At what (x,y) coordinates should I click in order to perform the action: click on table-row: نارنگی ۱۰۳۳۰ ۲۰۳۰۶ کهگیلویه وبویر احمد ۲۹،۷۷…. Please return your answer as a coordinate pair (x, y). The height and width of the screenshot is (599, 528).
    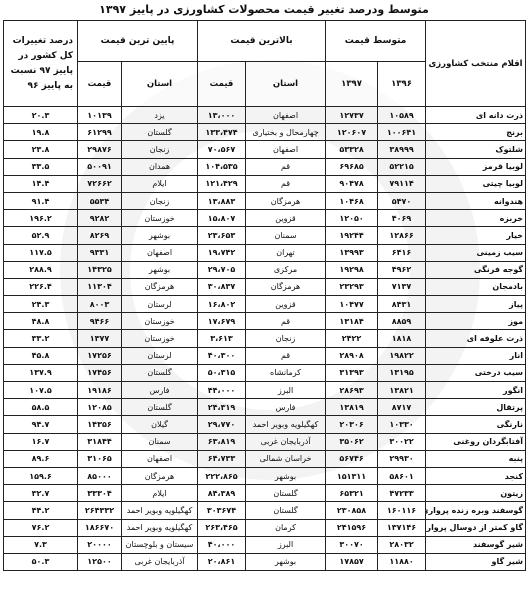
    Looking at the image, I should click on (265, 424).